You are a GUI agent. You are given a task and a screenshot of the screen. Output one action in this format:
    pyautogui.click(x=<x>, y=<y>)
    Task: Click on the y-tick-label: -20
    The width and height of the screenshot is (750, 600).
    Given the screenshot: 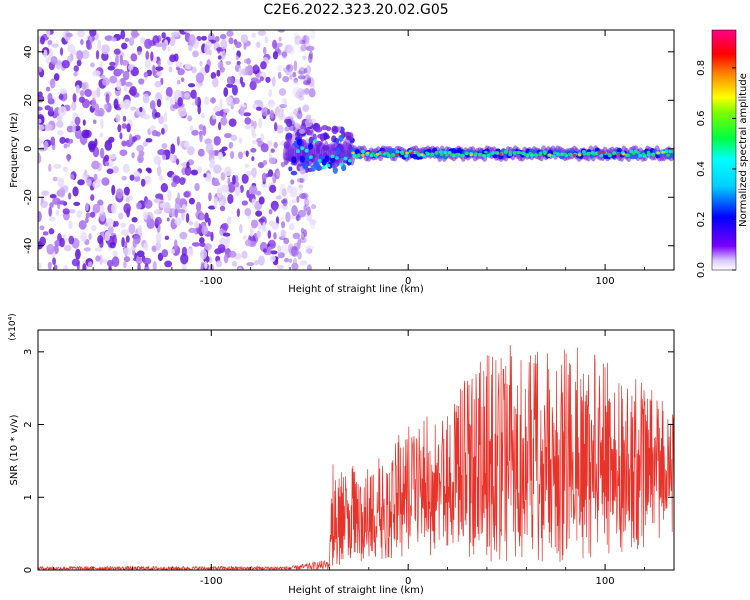 What is the action you would take?
    pyautogui.click(x=28, y=197)
    